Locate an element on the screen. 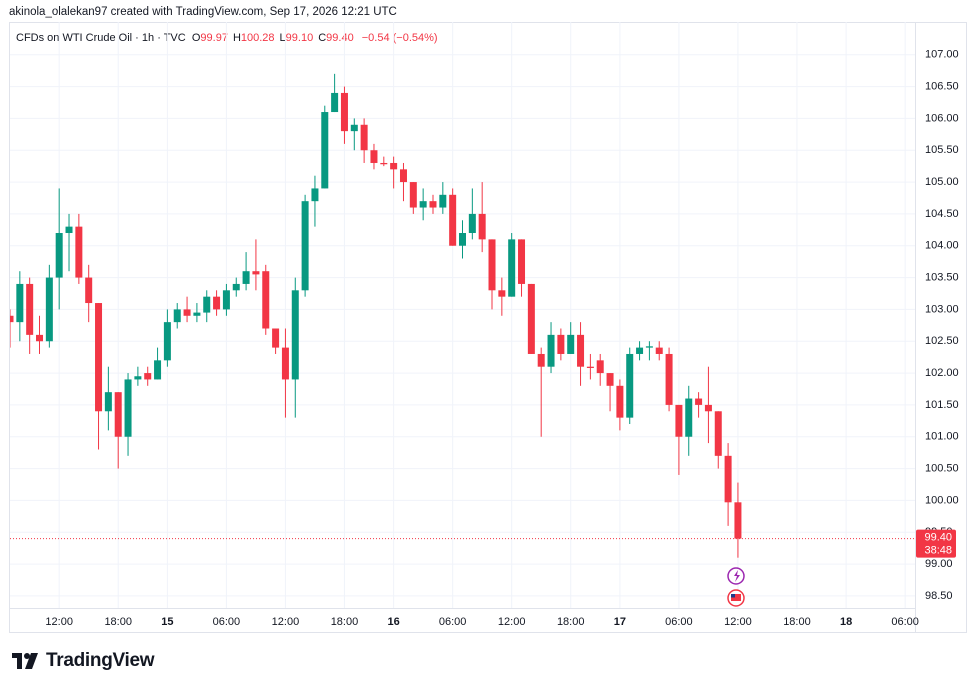  ohlc-values: O99.97 H100.28 L99.10 C99.40 is located at coordinates (275, 38).